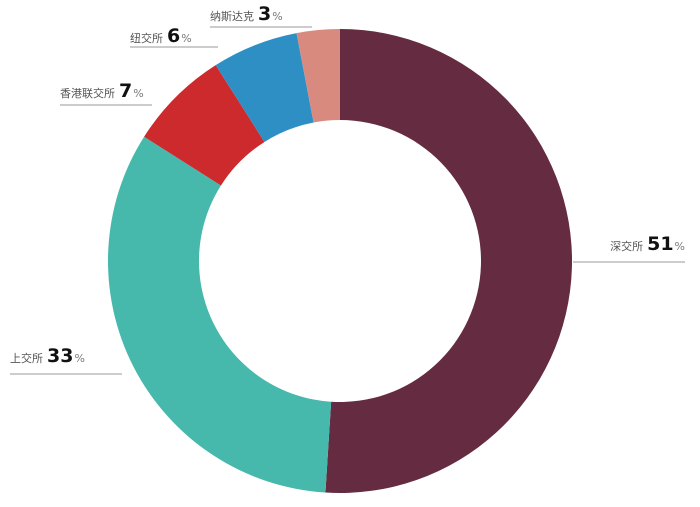 This screenshot has width=700, height=507. What do you see at coordinates (60, 356) in the screenshot?
I see `label-value: 33` at bounding box center [60, 356].